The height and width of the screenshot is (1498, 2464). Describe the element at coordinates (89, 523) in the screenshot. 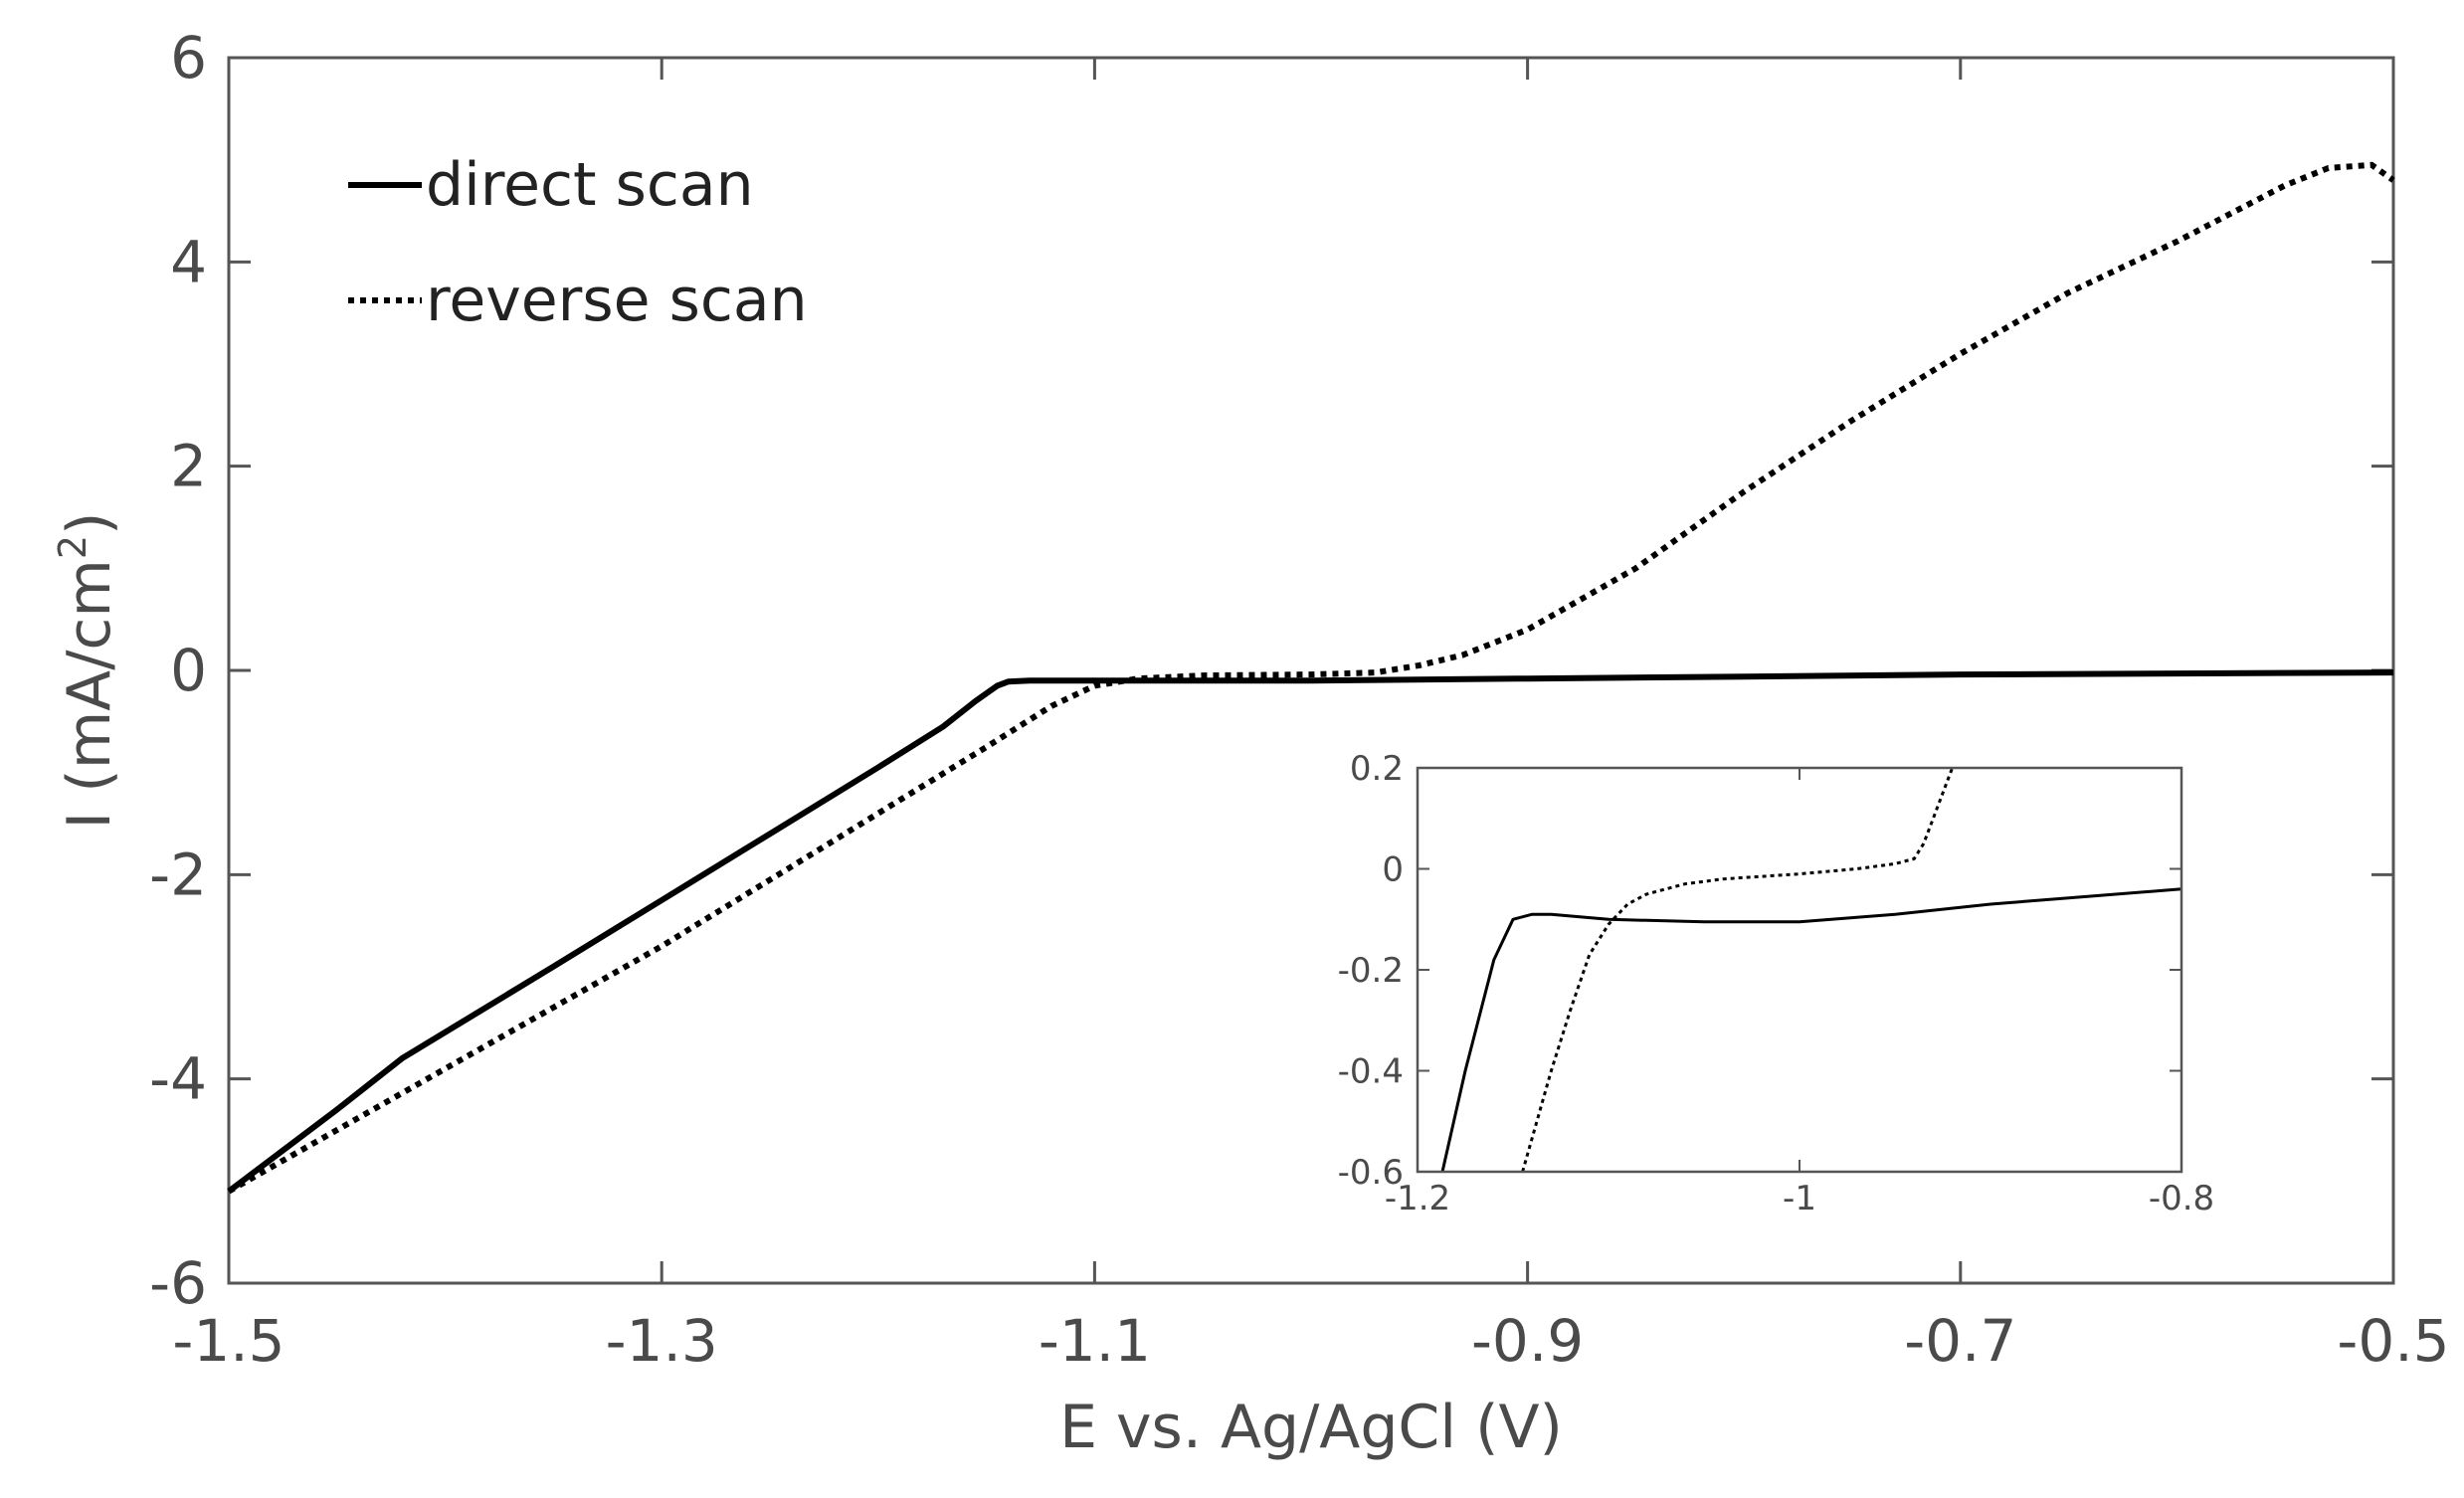

I see `y-axis-title-close: )` at that location.